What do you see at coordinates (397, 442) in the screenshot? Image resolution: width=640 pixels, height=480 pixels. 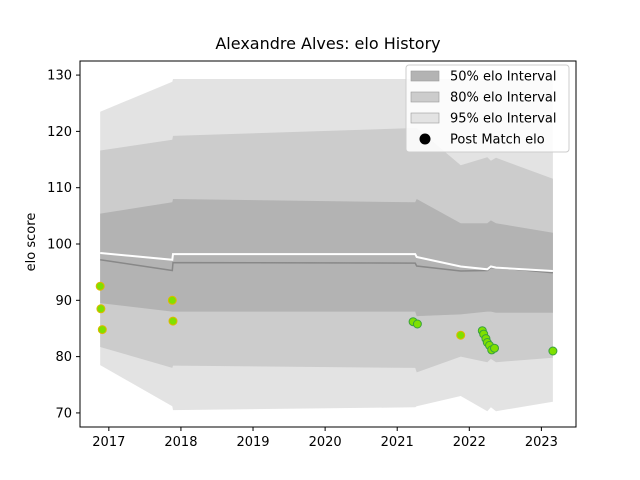 I see `x-tick-label: 2021` at bounding box center [397, 442].